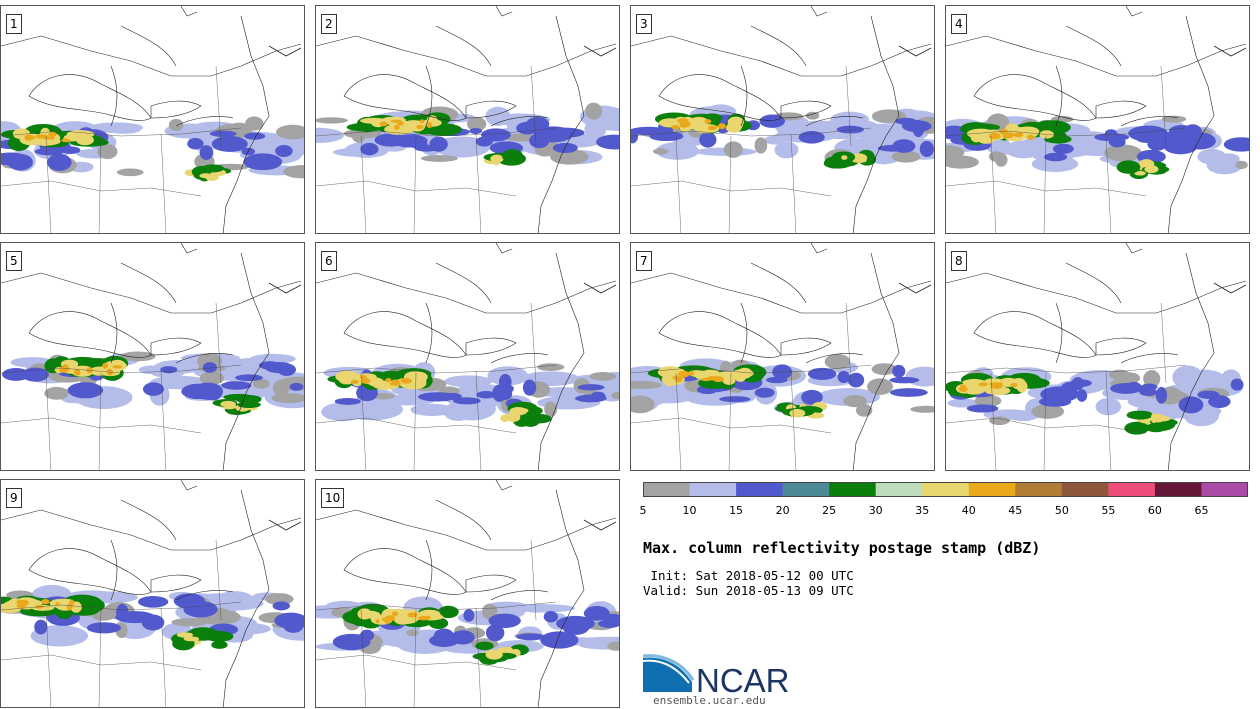 Image resolution: width=1260 pixels, height=709 pixels. I want to click on init-time: Init: Sat 2018-05-12 00 UTC, so click(748, 575).